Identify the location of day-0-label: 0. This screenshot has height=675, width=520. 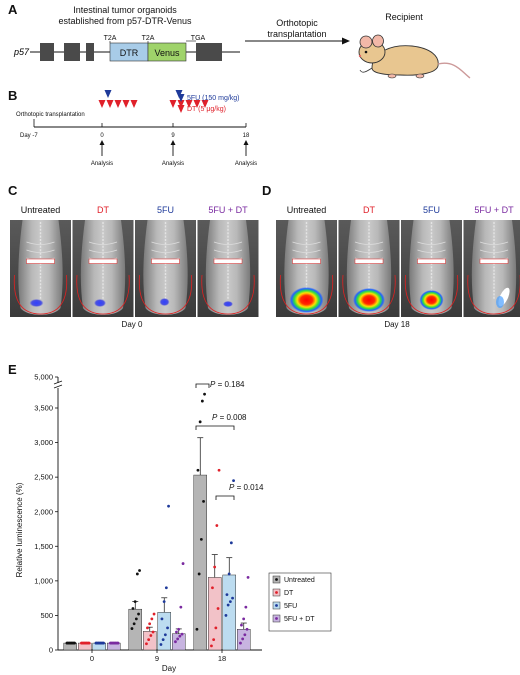
(102, 136).